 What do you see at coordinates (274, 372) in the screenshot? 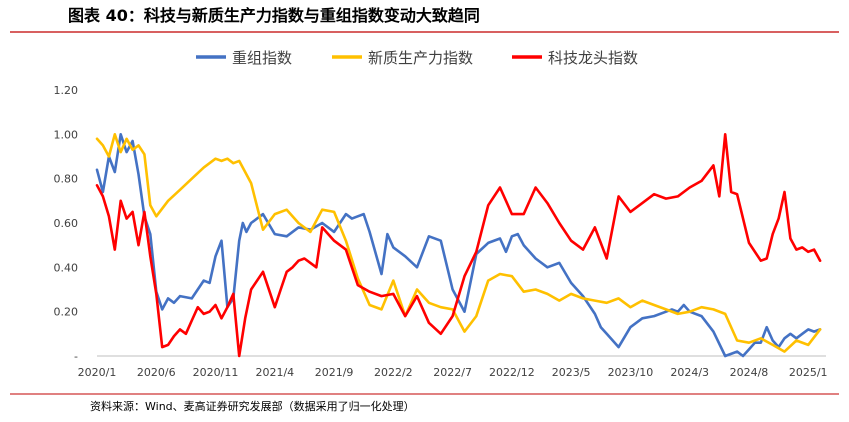
I see `x-tick-label: 2021/4` at bounding box center [274, 372].